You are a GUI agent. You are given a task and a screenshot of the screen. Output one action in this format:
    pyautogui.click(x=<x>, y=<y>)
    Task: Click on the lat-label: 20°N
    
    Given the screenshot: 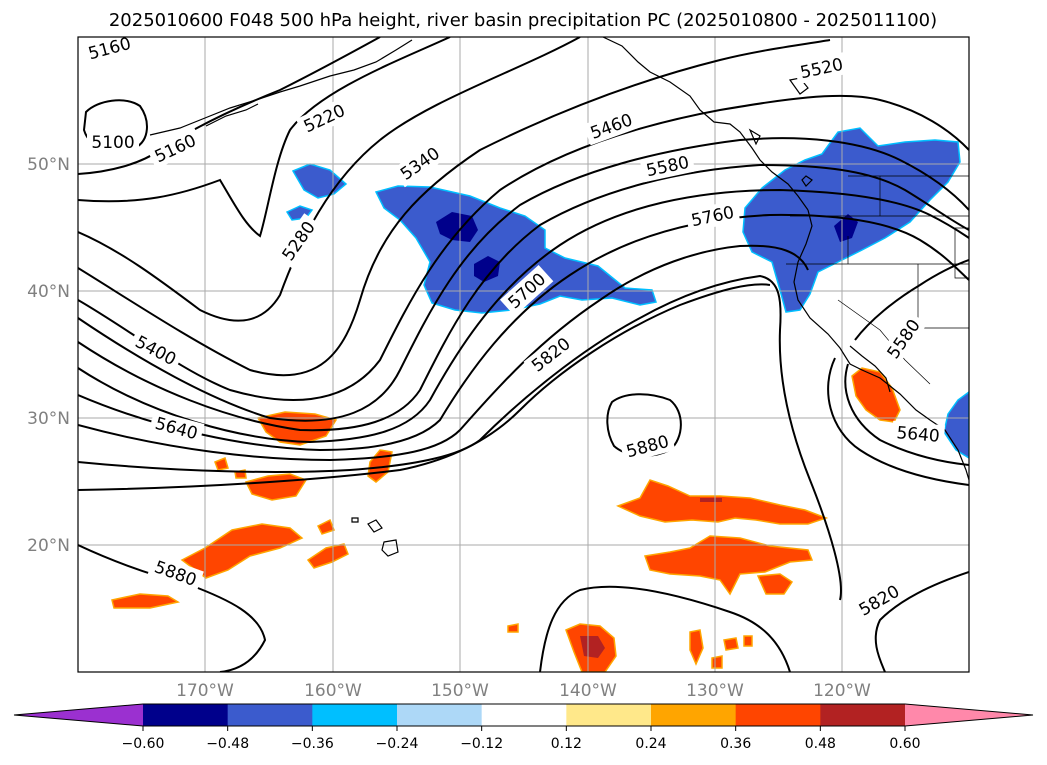 What is the action you would take?
    pyautogui.click(x=48, y=546)
    